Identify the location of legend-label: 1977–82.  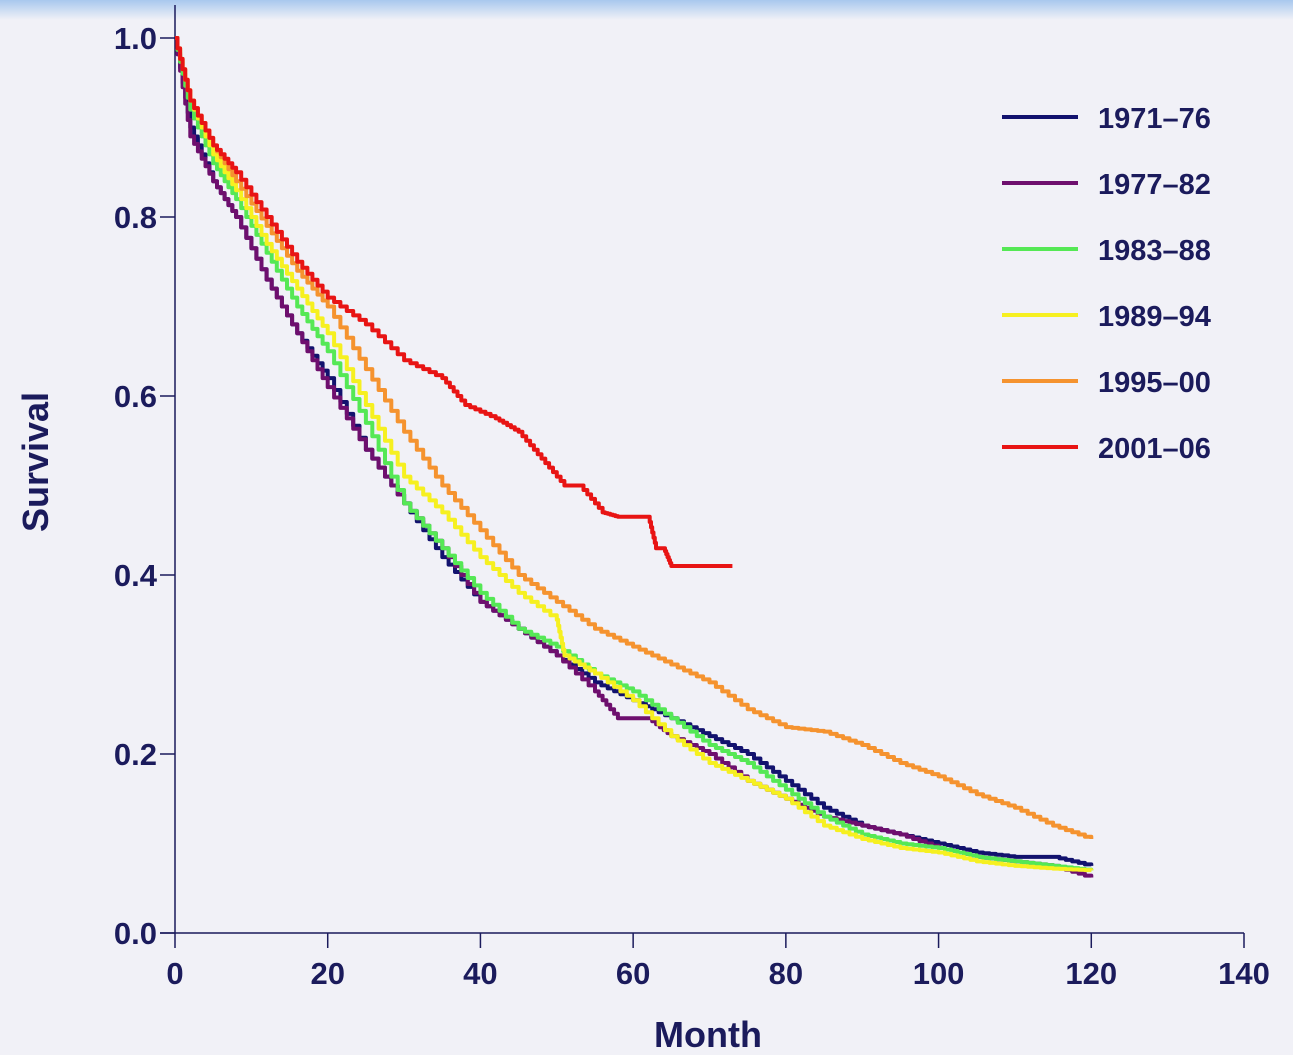
(1154, 185).